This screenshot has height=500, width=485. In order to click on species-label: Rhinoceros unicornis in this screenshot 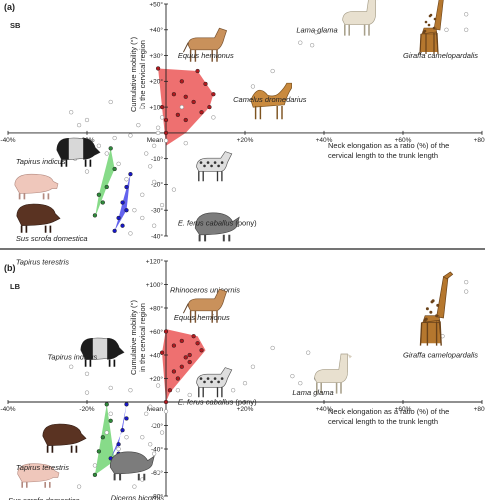, I will do `click(205, 290)`.